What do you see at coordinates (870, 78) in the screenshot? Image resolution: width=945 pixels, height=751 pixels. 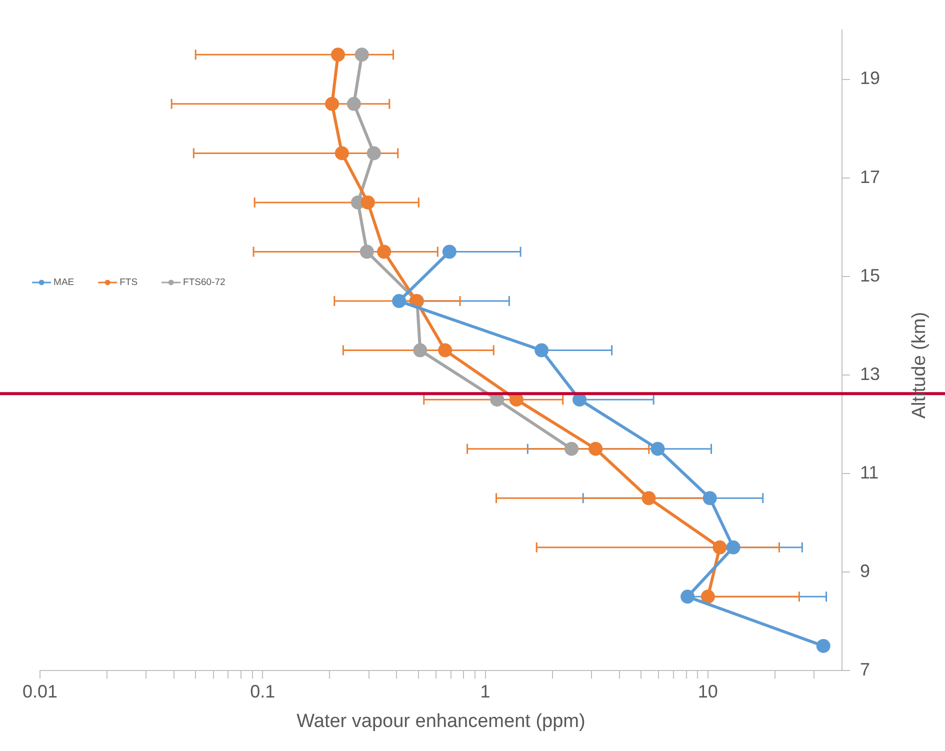 I see `y-tick-label: 19` at bounding box center [870, 78].